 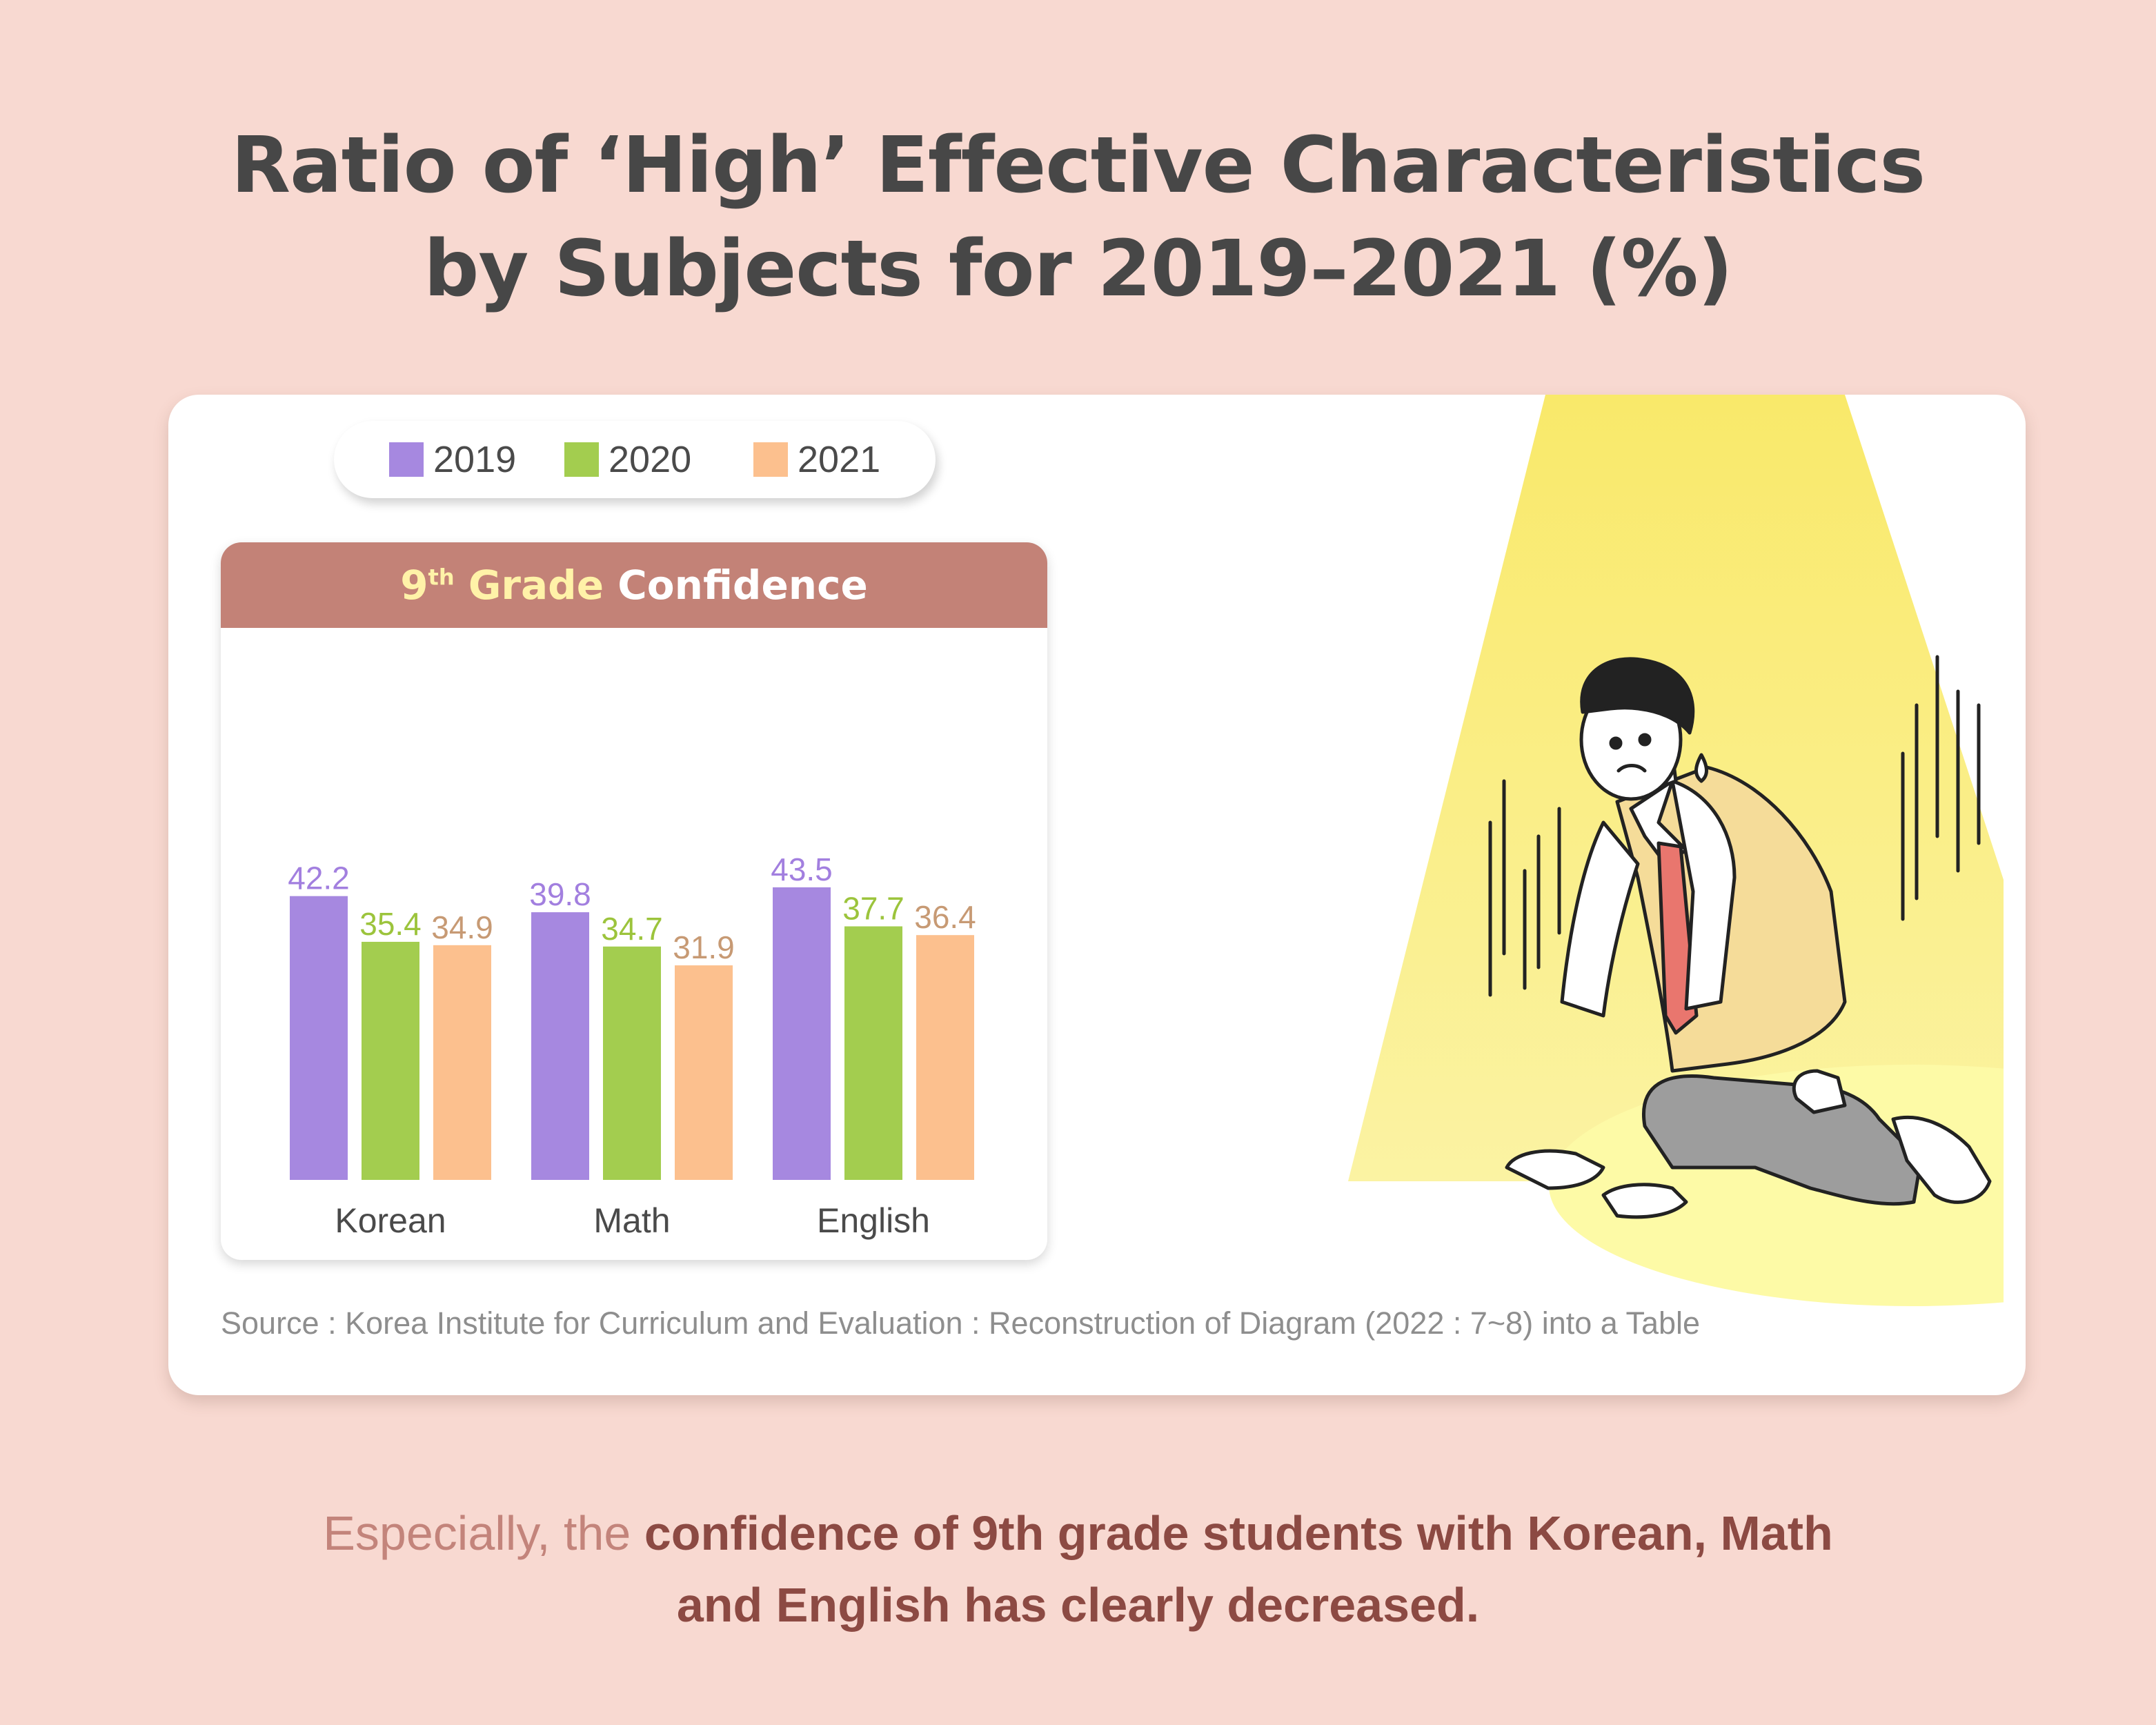 What do you see at coordinates (475, 459) in the screenshot?
I see `legend-label-2019: 2019` at bounding box center [475, 459].